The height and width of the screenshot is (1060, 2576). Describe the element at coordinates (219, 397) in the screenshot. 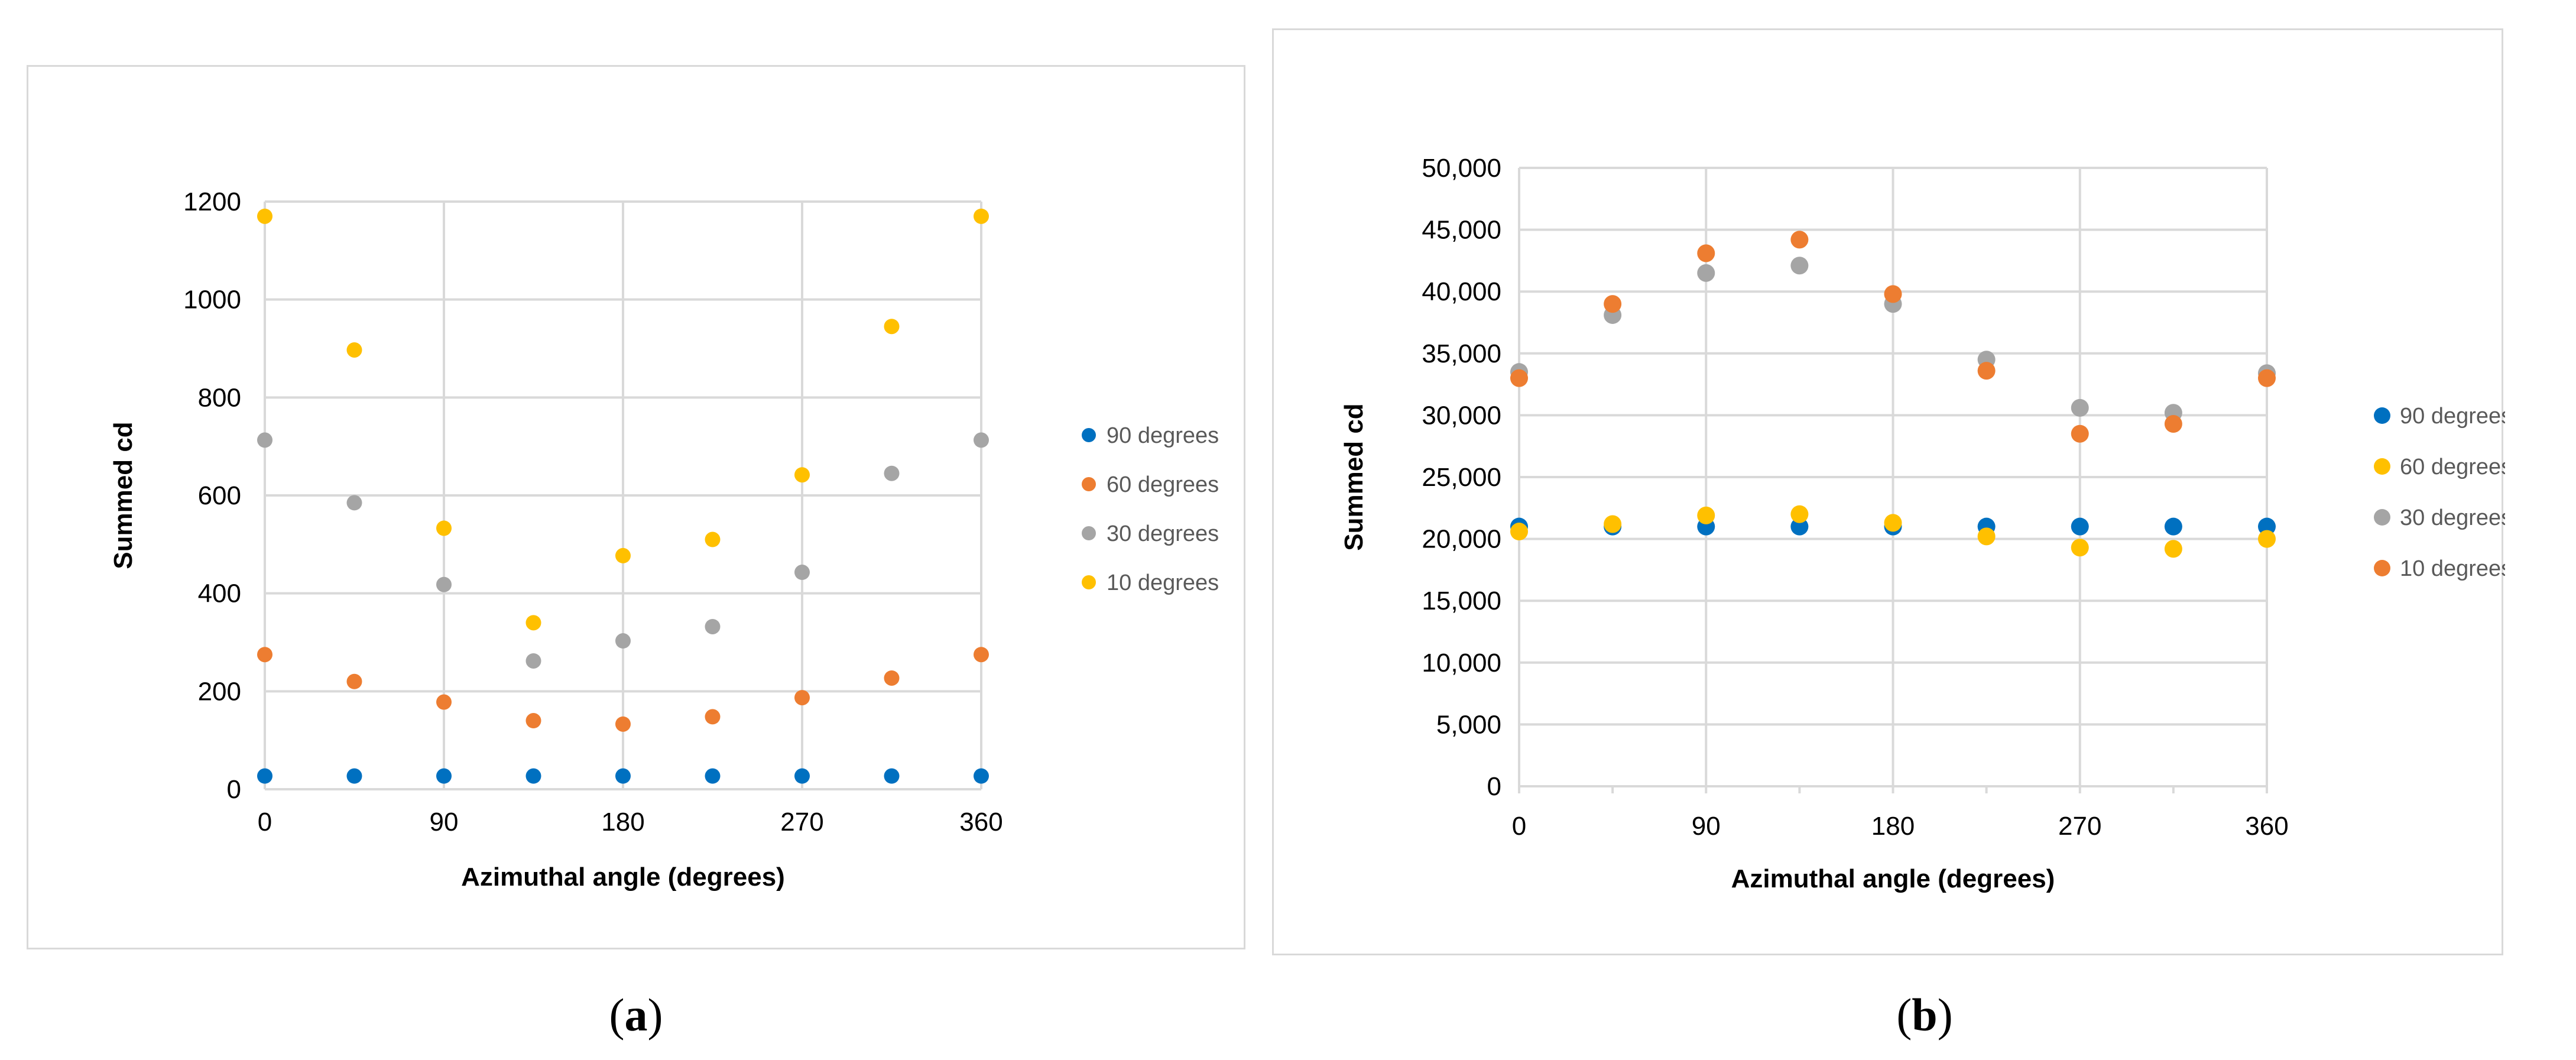

I see `y-tick-label-a-4: 800` at that location.